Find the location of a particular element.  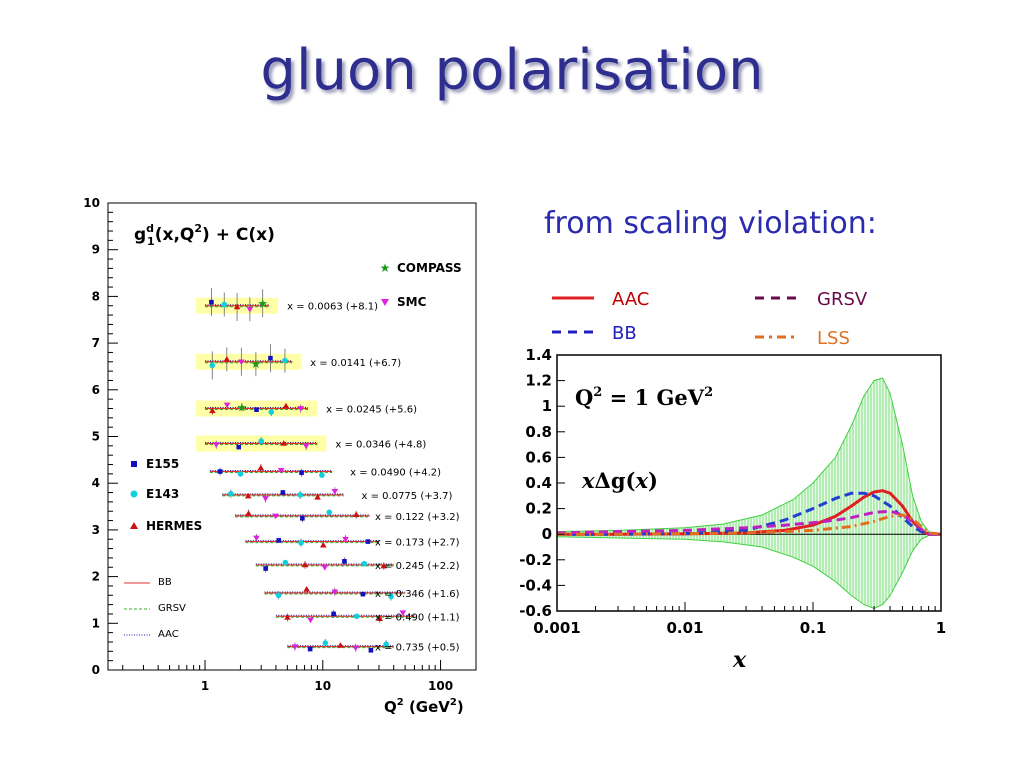

left-y-tick-label: 5 is located at coordinates (96, 437).